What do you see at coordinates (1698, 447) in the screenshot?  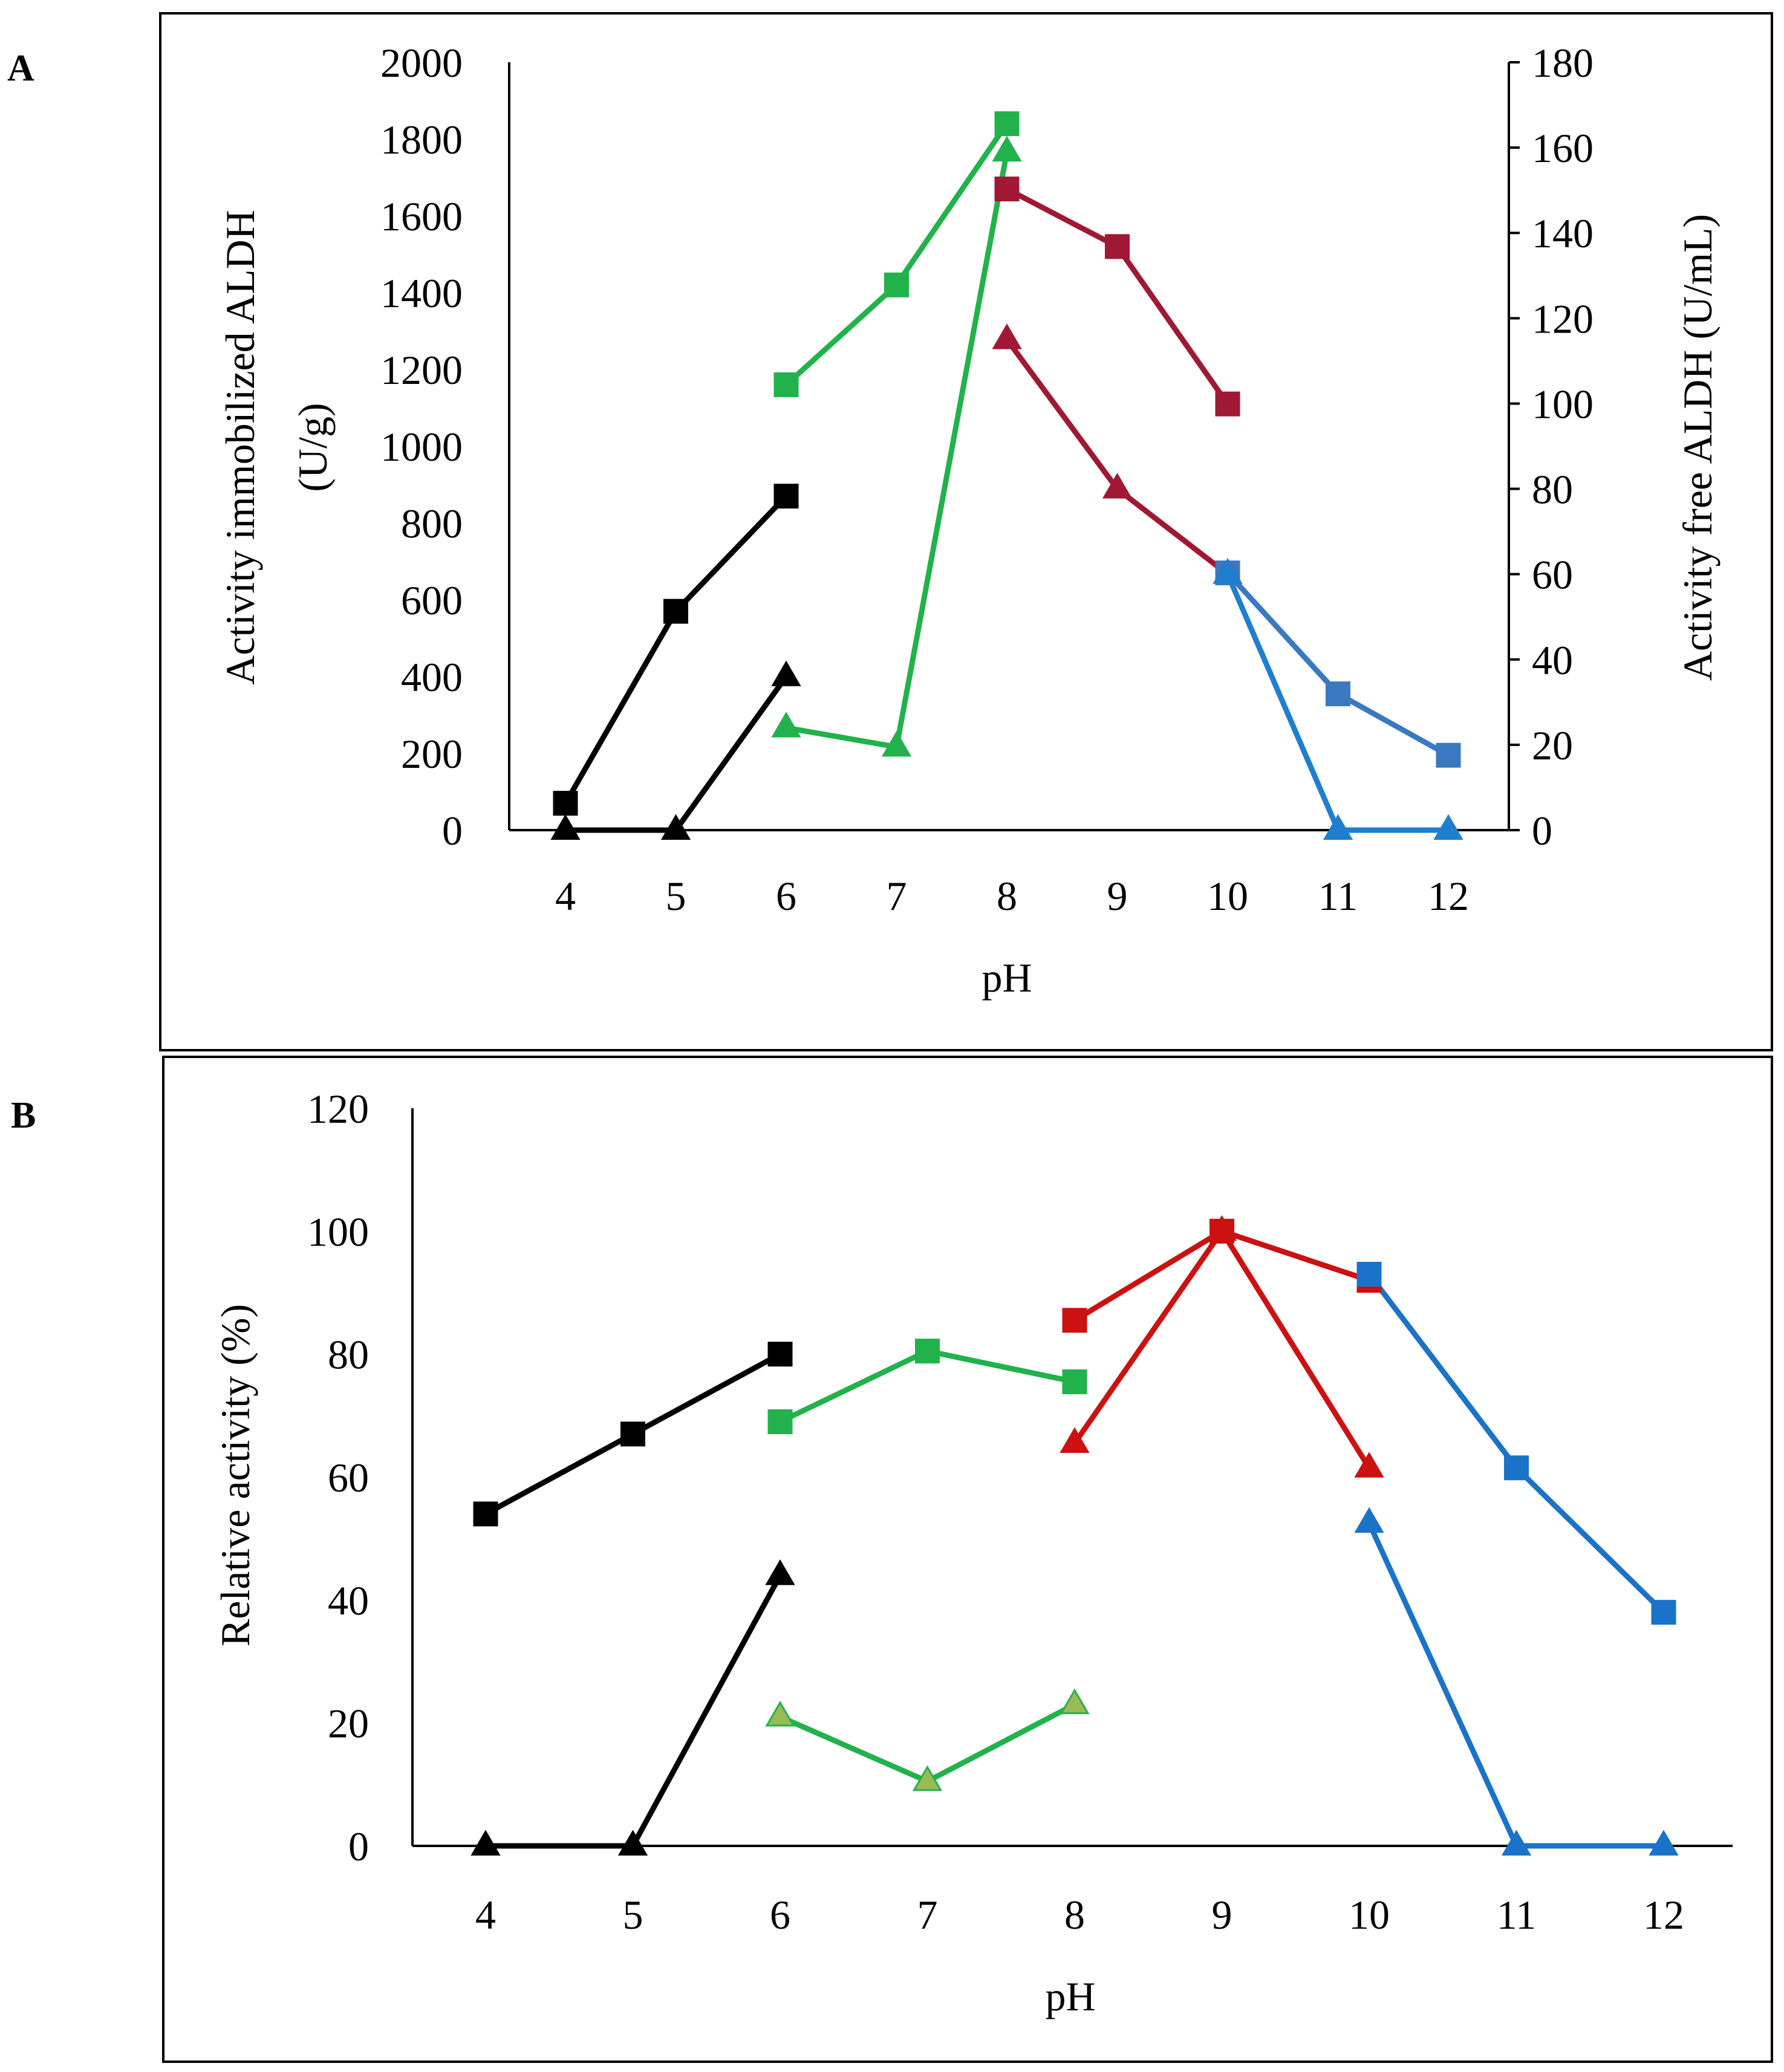 I see `y-axis-title-right: Activity free ALDH (U/mL)` at bounding box center [1698, 447].